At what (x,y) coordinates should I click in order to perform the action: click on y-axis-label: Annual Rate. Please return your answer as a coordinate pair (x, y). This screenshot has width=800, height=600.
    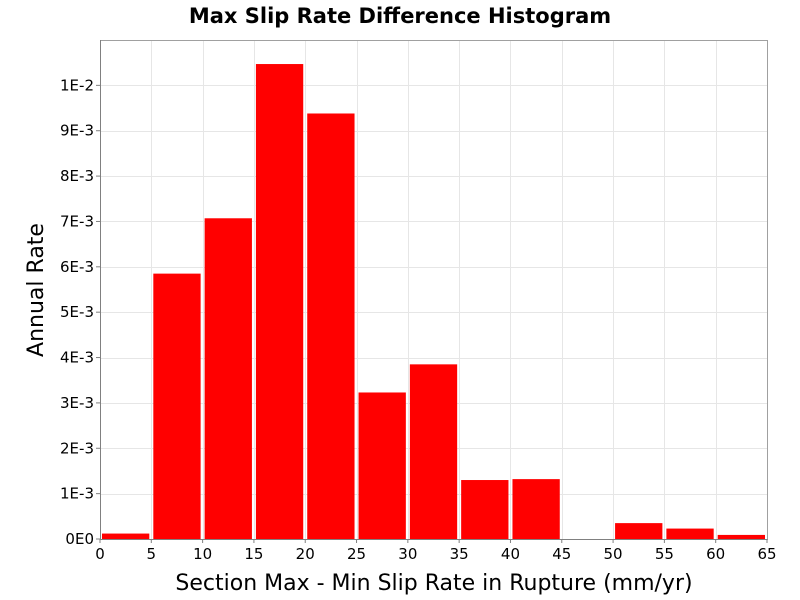
    Looking at the image, I should click on (36, 290).